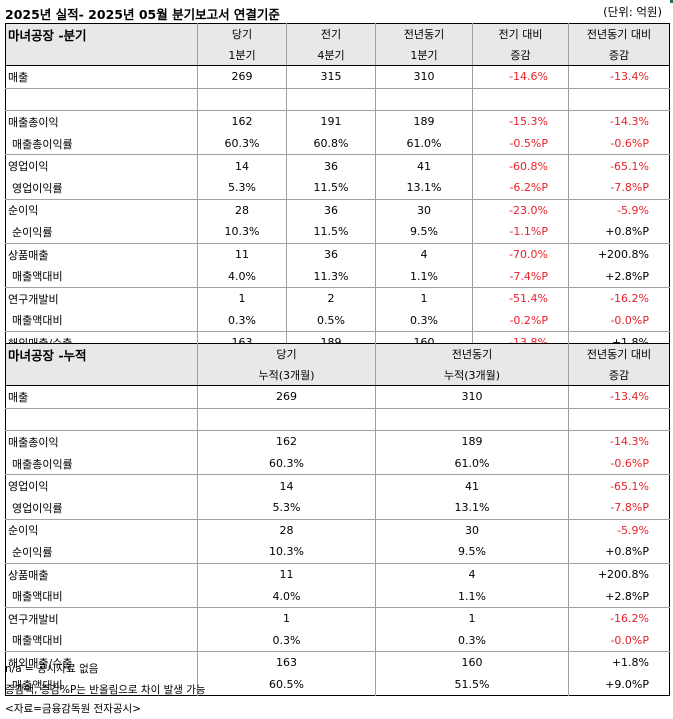 The image size is (673, 719). I want to click on value-cell: 14, so click(286, 485).